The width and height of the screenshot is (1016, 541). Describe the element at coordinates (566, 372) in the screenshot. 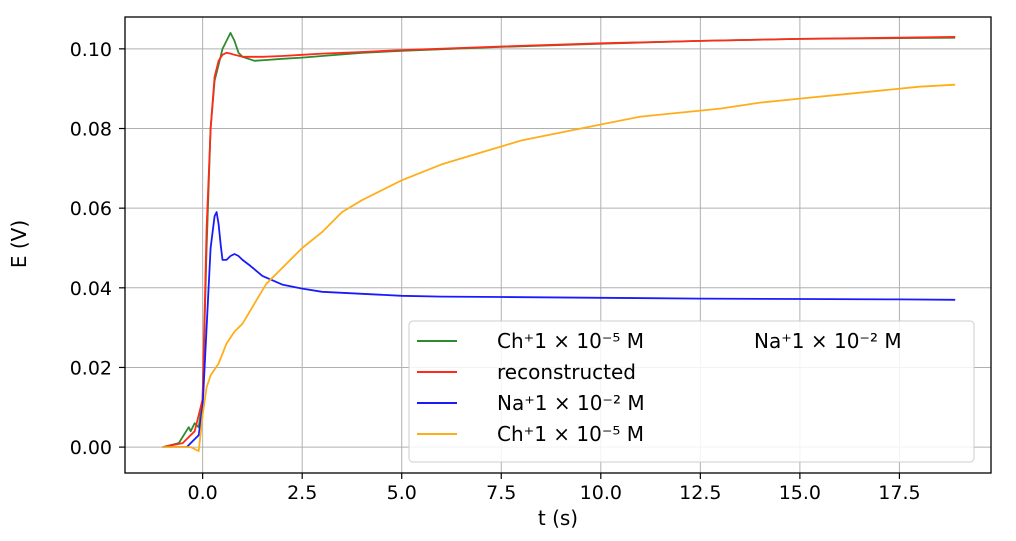

I see `legend-entry-label: reconstructed` at that location.